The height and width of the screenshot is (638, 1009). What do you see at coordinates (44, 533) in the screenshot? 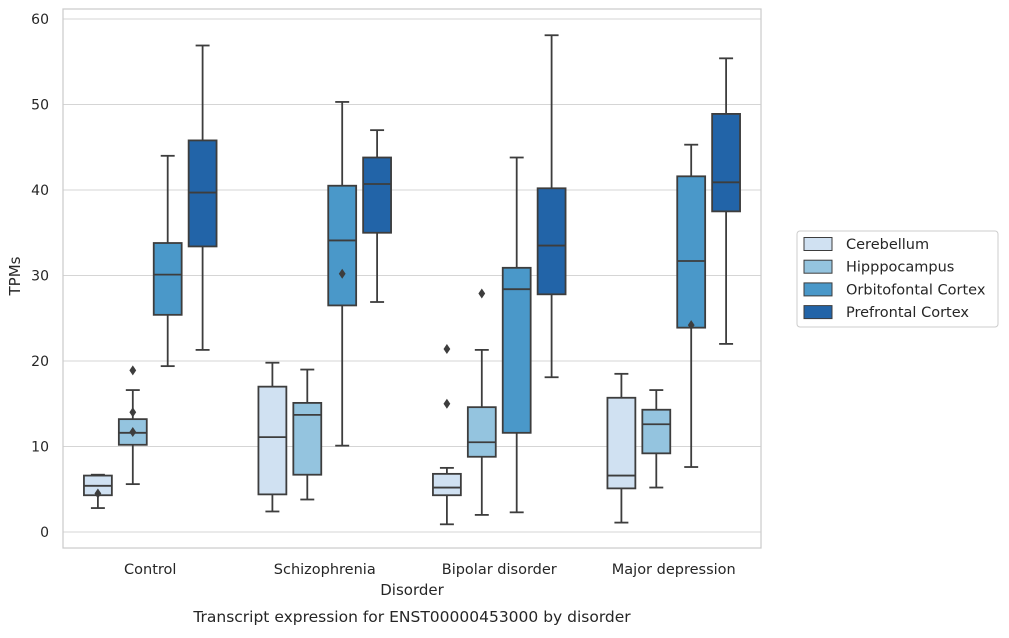
I see `y-tick-label: 0` at bounding box center [44, 533].